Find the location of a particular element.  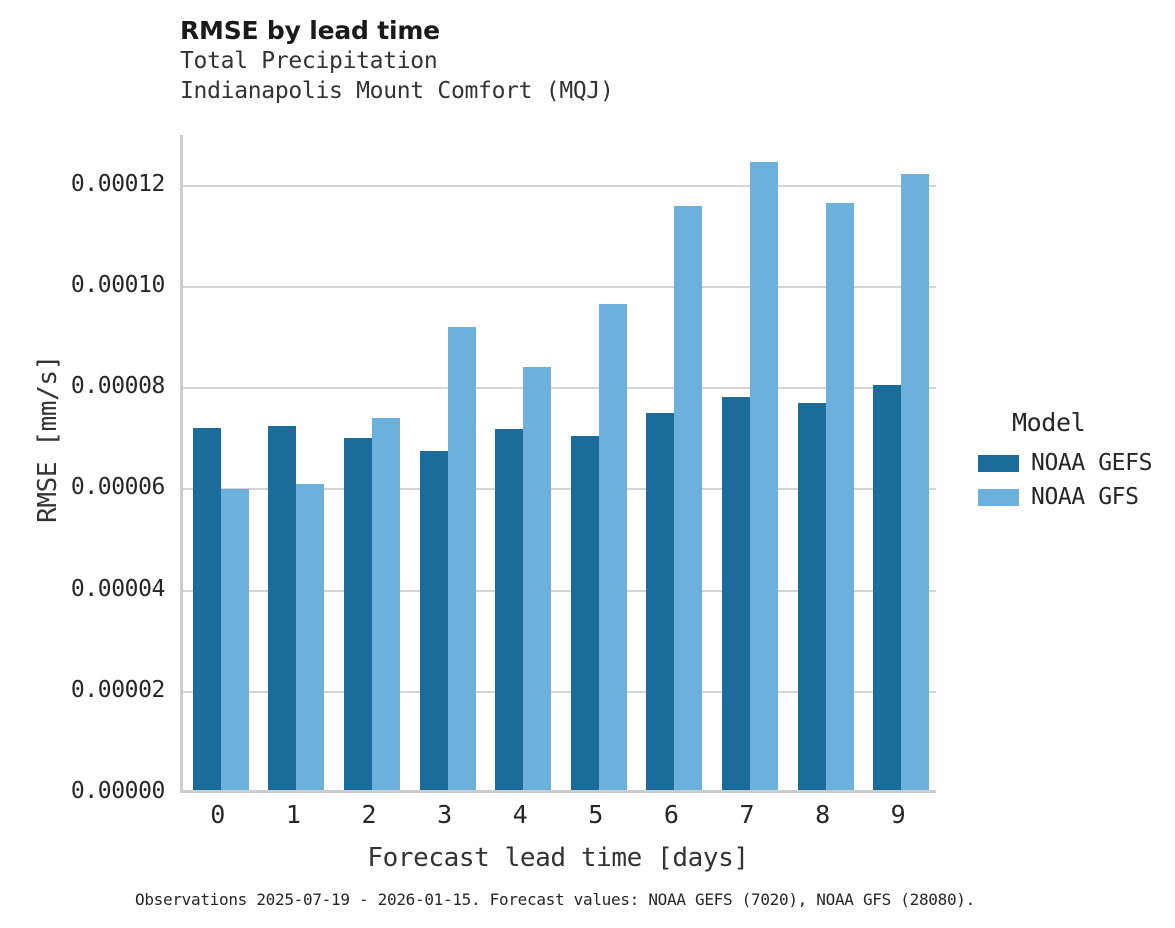

chart-subtitle-station: Indianapolis Mount Comfort (MQJ) is located at coordinates (397, 91).